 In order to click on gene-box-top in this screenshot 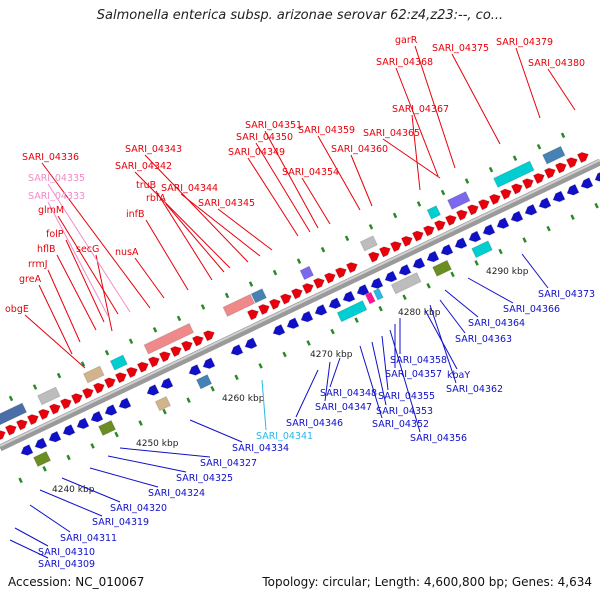, I will do `click(48, 396)`.